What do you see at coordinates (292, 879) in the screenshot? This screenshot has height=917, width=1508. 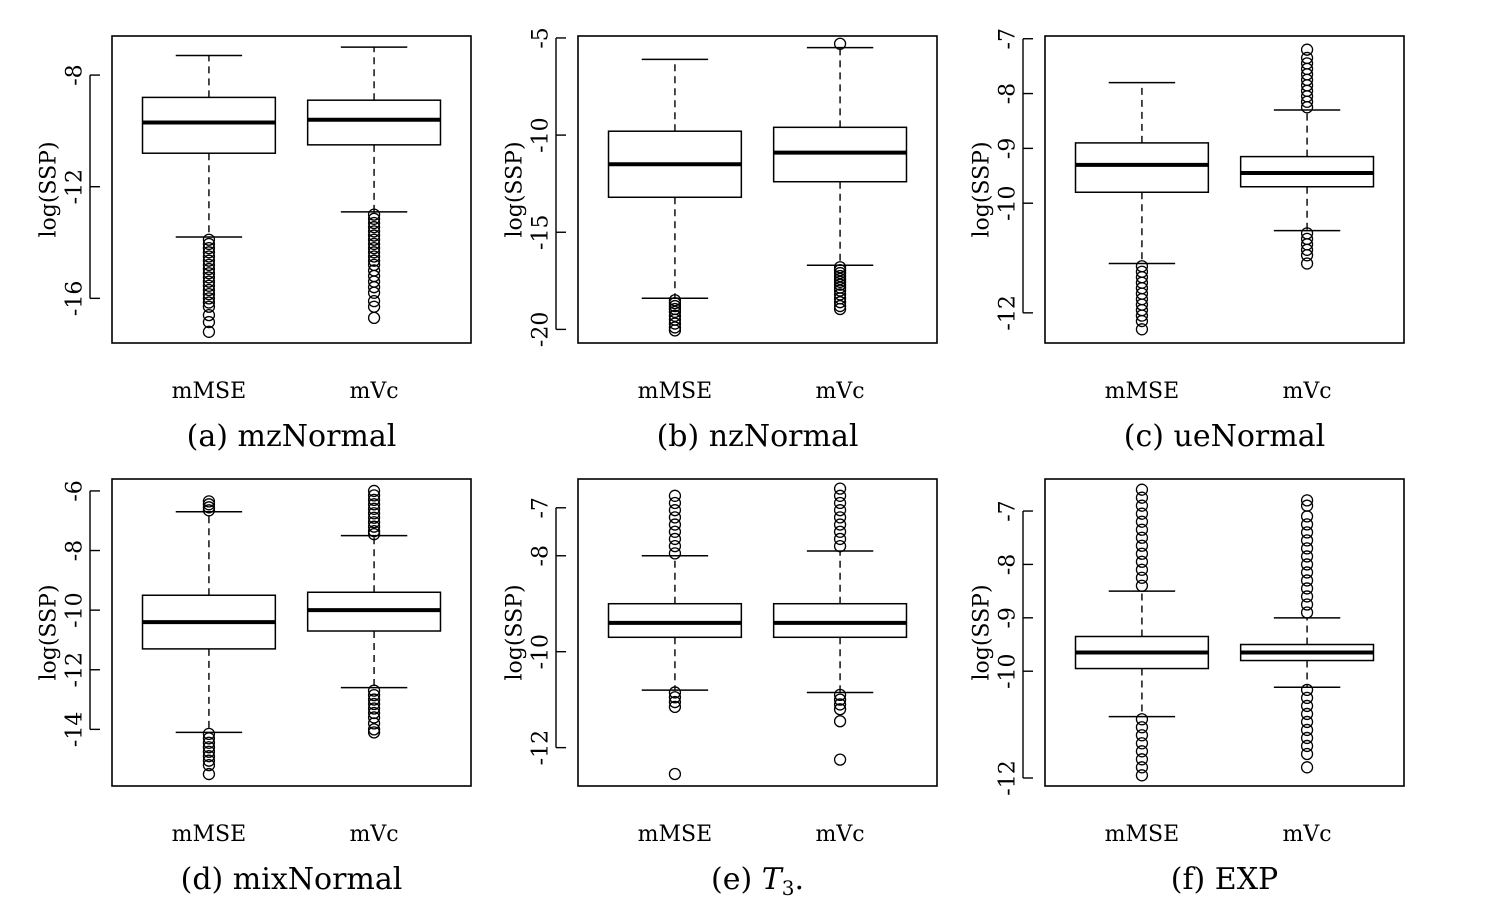 I see `panel-caption: (d) mixNormal` at bounding box center [292, 879].